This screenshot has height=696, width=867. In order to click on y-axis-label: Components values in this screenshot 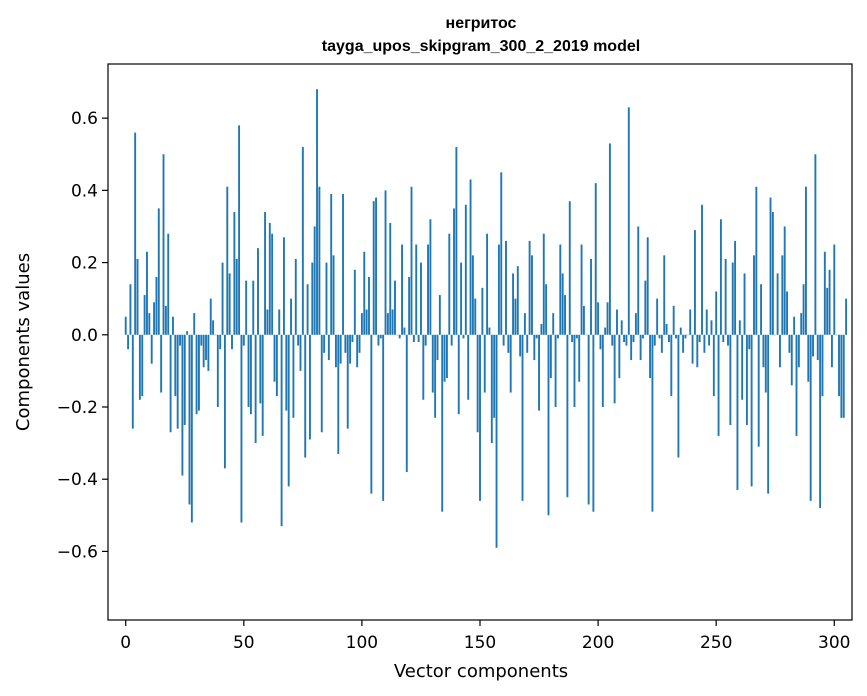, I will do `click(23, 342)`.